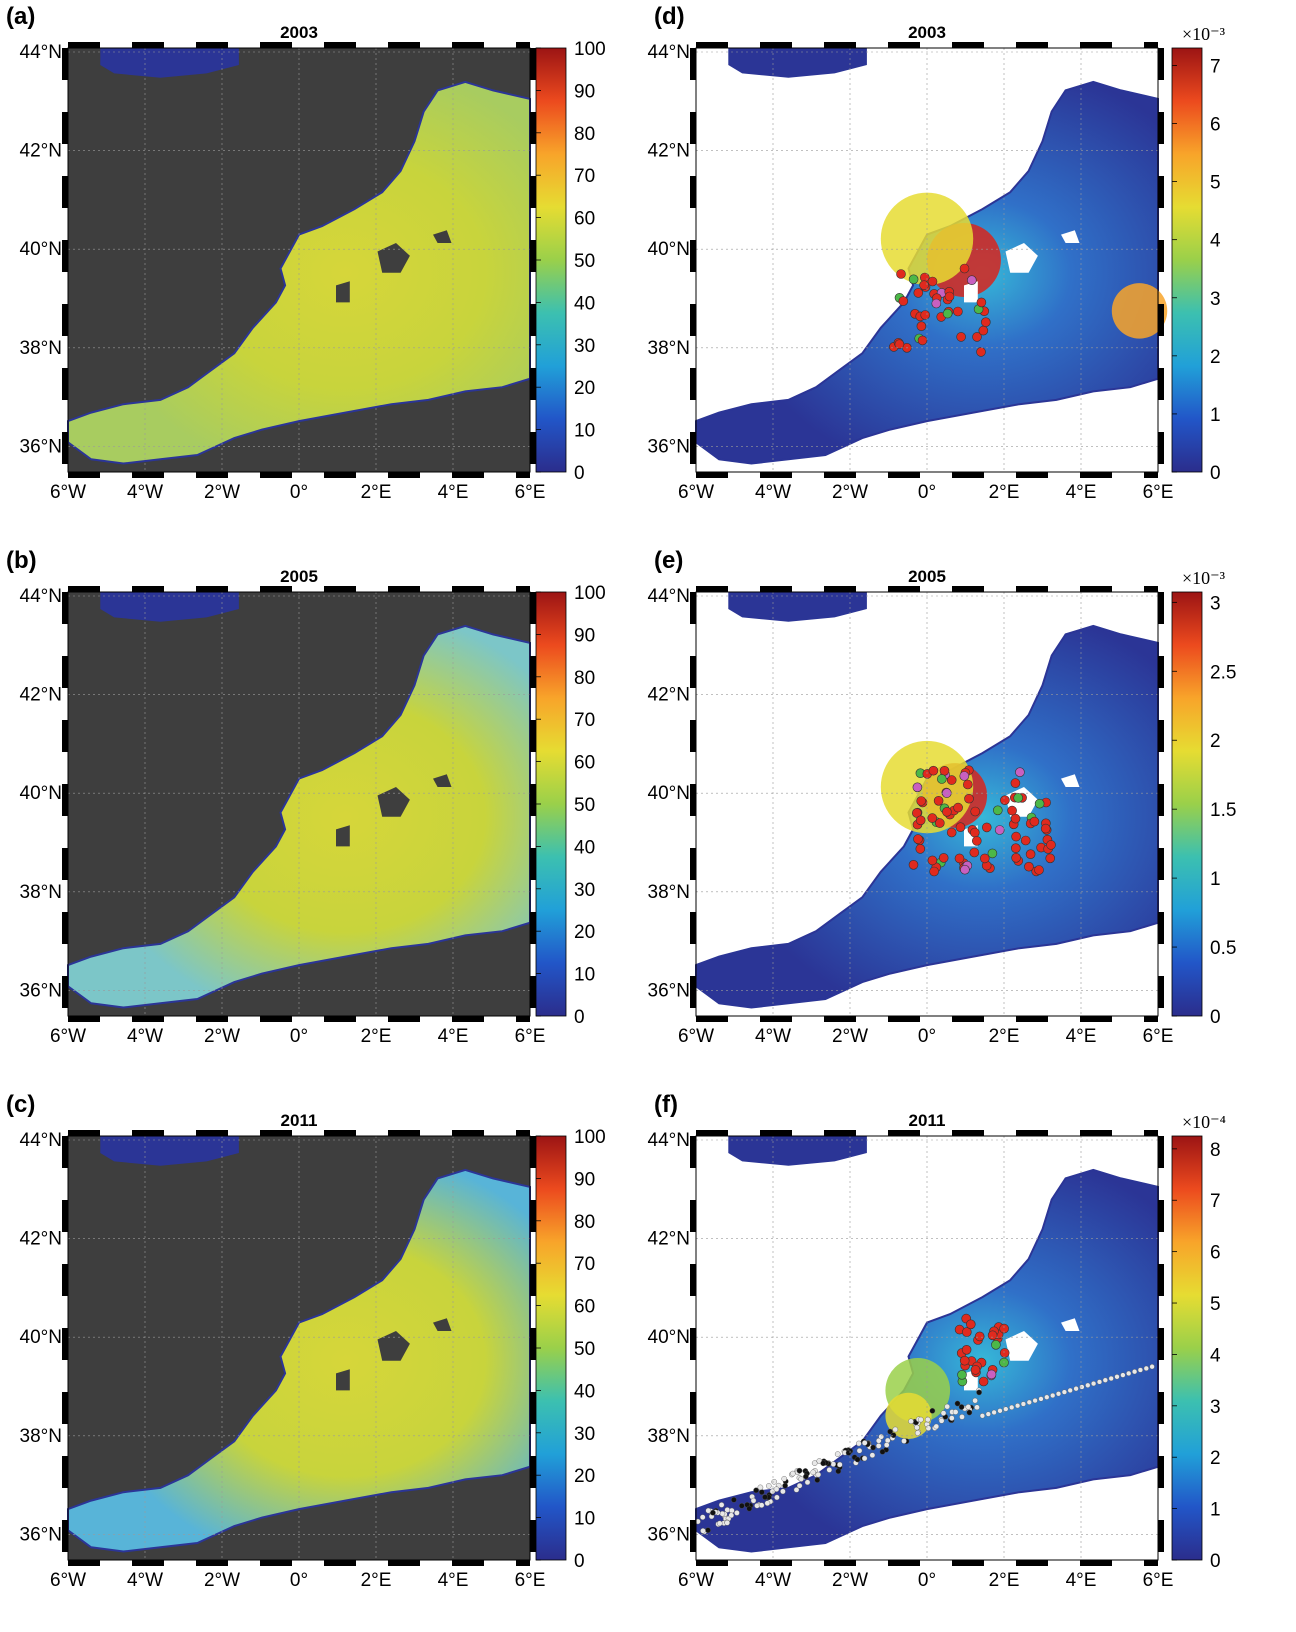 This screenshot has width=1296, height=1632. Describe the element at coordinates (299, 1580) in the screenshot. I see `lon-label: 0°` at that location.